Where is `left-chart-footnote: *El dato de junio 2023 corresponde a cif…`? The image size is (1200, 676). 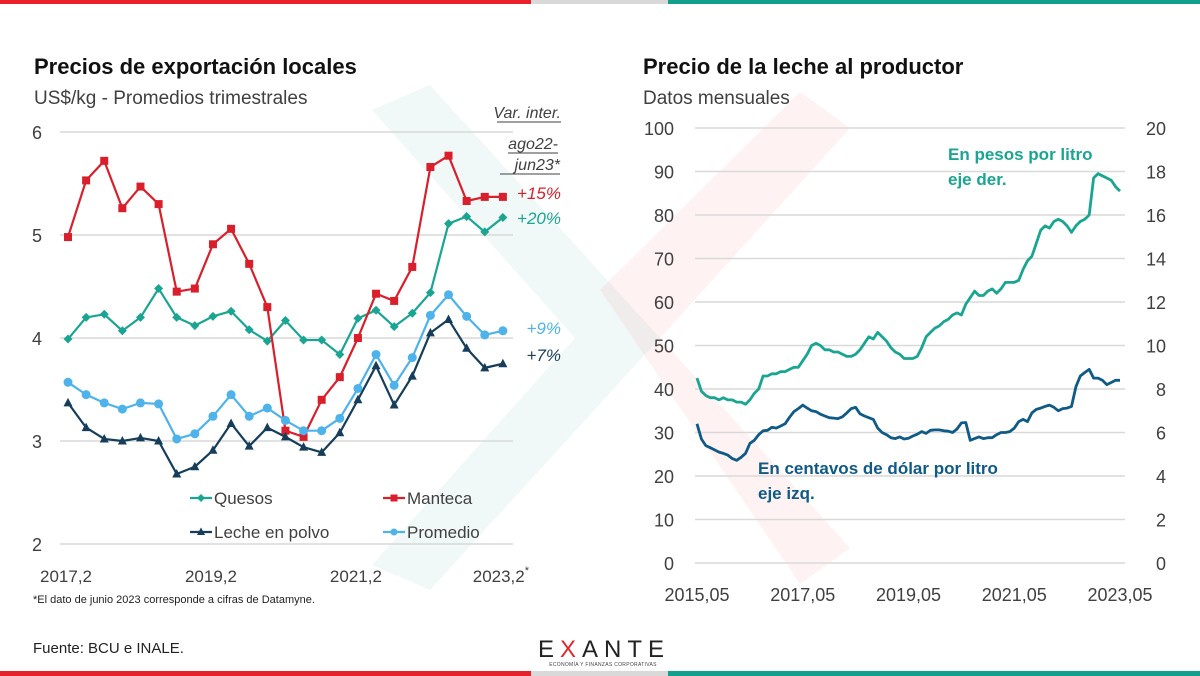
left-chart-footnote: *El dato de junio 2023 corresponde a cif… is located at coordinates (174, 600).